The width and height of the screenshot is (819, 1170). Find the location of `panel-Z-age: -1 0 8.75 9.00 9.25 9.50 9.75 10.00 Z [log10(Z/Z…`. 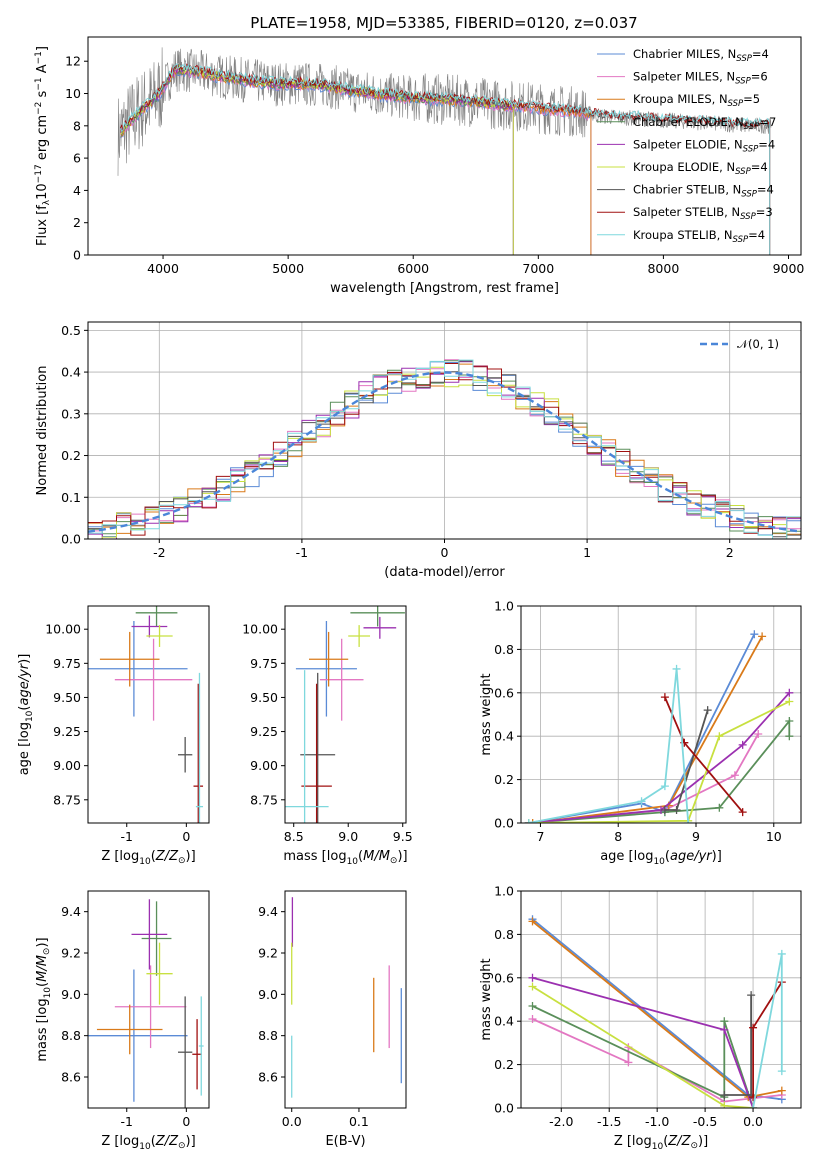

panel-Z-age: -1 0 8.75 9.00 9.25 9.50 9.75 10.00 Z [log10(Z/Z… is located at coordinates (113, 736).